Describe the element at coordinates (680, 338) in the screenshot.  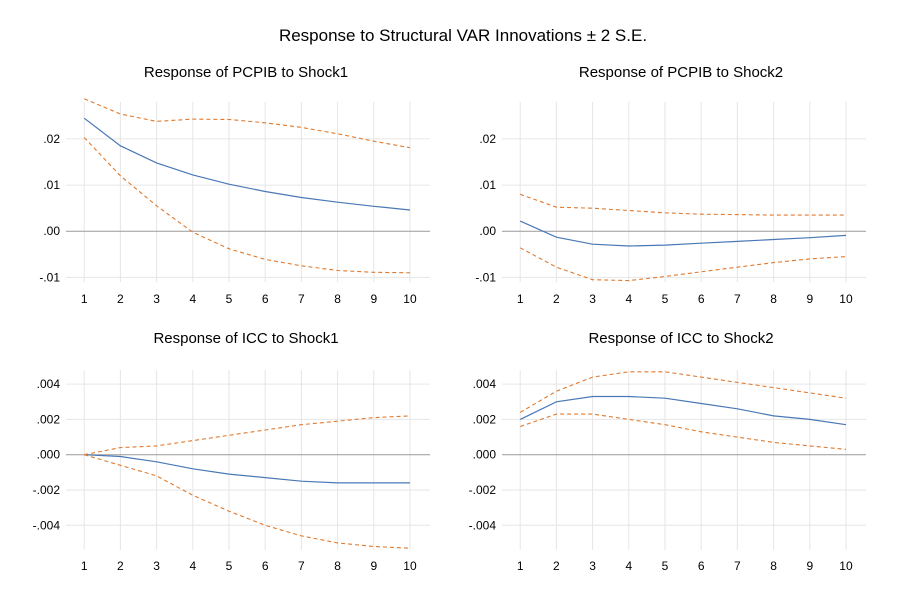
I see `chart-title: Response of ICC to Shock2` at that location.